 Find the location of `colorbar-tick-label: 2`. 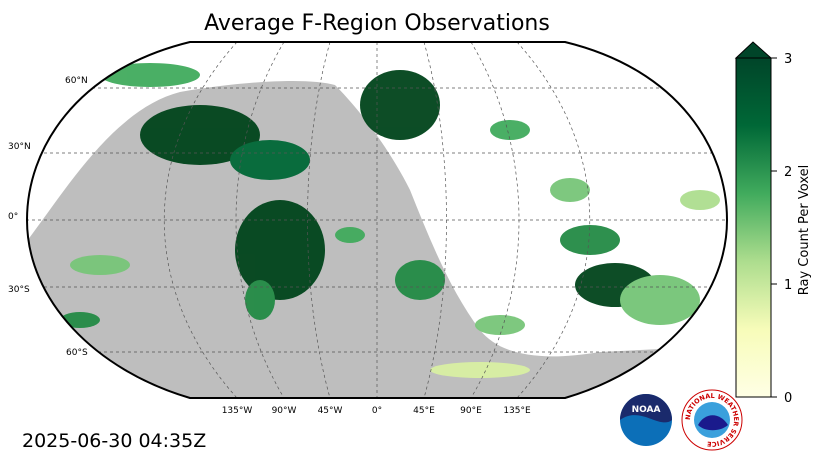

colorbar-tick-label: 2 is located at coordinates (788, 172).